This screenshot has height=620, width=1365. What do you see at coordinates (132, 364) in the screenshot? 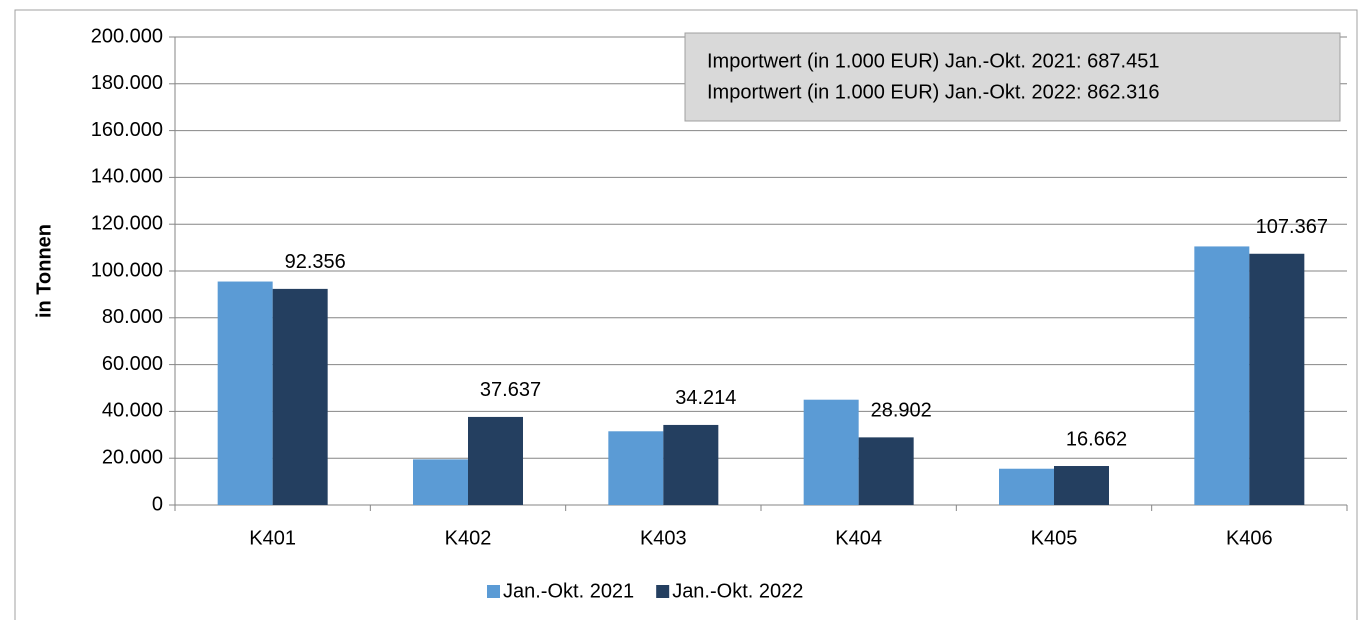
I see `y-tick-label: 60.000` at bounding box center [132, 364].